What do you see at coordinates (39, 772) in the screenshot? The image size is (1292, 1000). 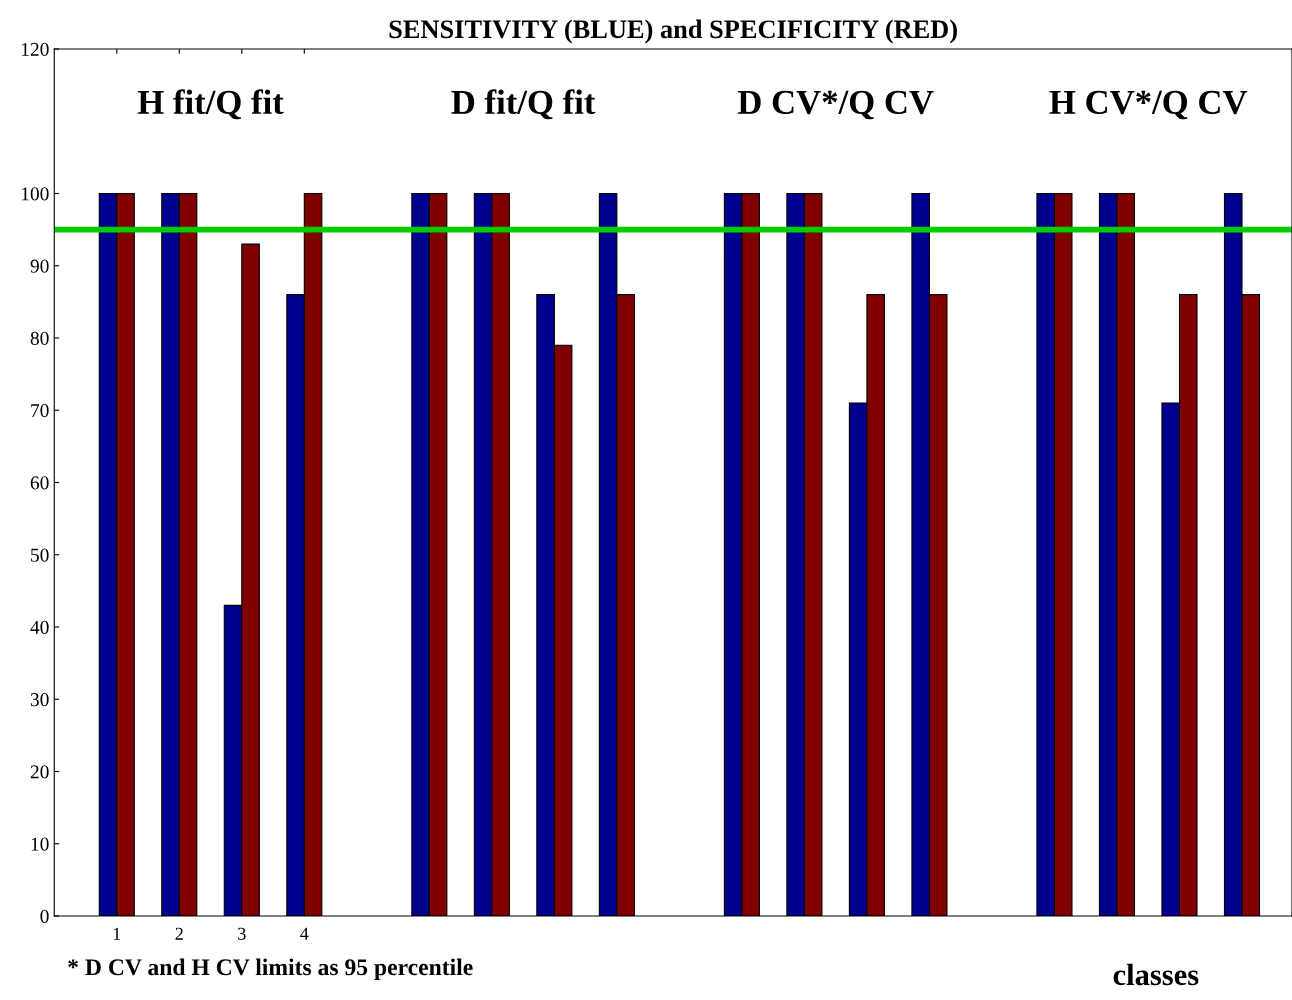 I see `y-tick-label: 20` at bounding box center [39, 772].